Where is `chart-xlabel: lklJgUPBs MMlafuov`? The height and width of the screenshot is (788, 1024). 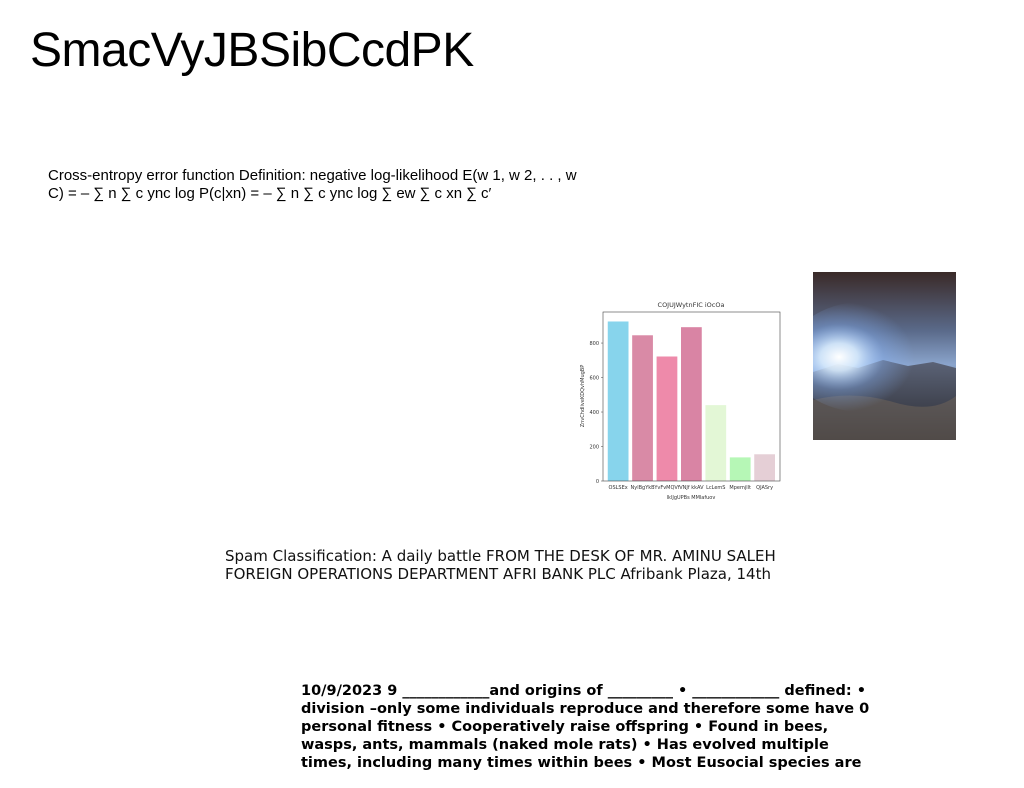
chart-xlabel: lklJgUPBs MMlafuov is located at coordinates (691, 498).